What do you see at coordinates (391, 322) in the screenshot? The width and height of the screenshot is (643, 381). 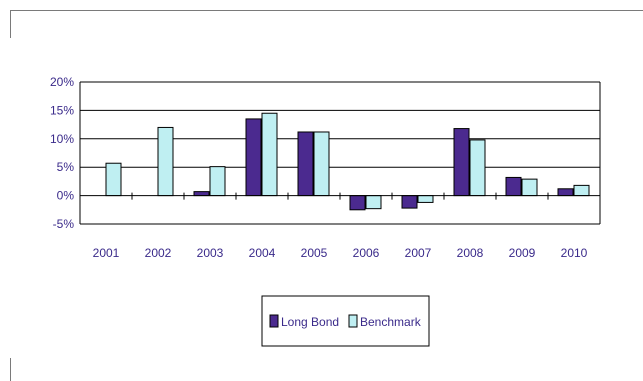 I see `legend-label: Benchmark` at bounding box center [391, 322].